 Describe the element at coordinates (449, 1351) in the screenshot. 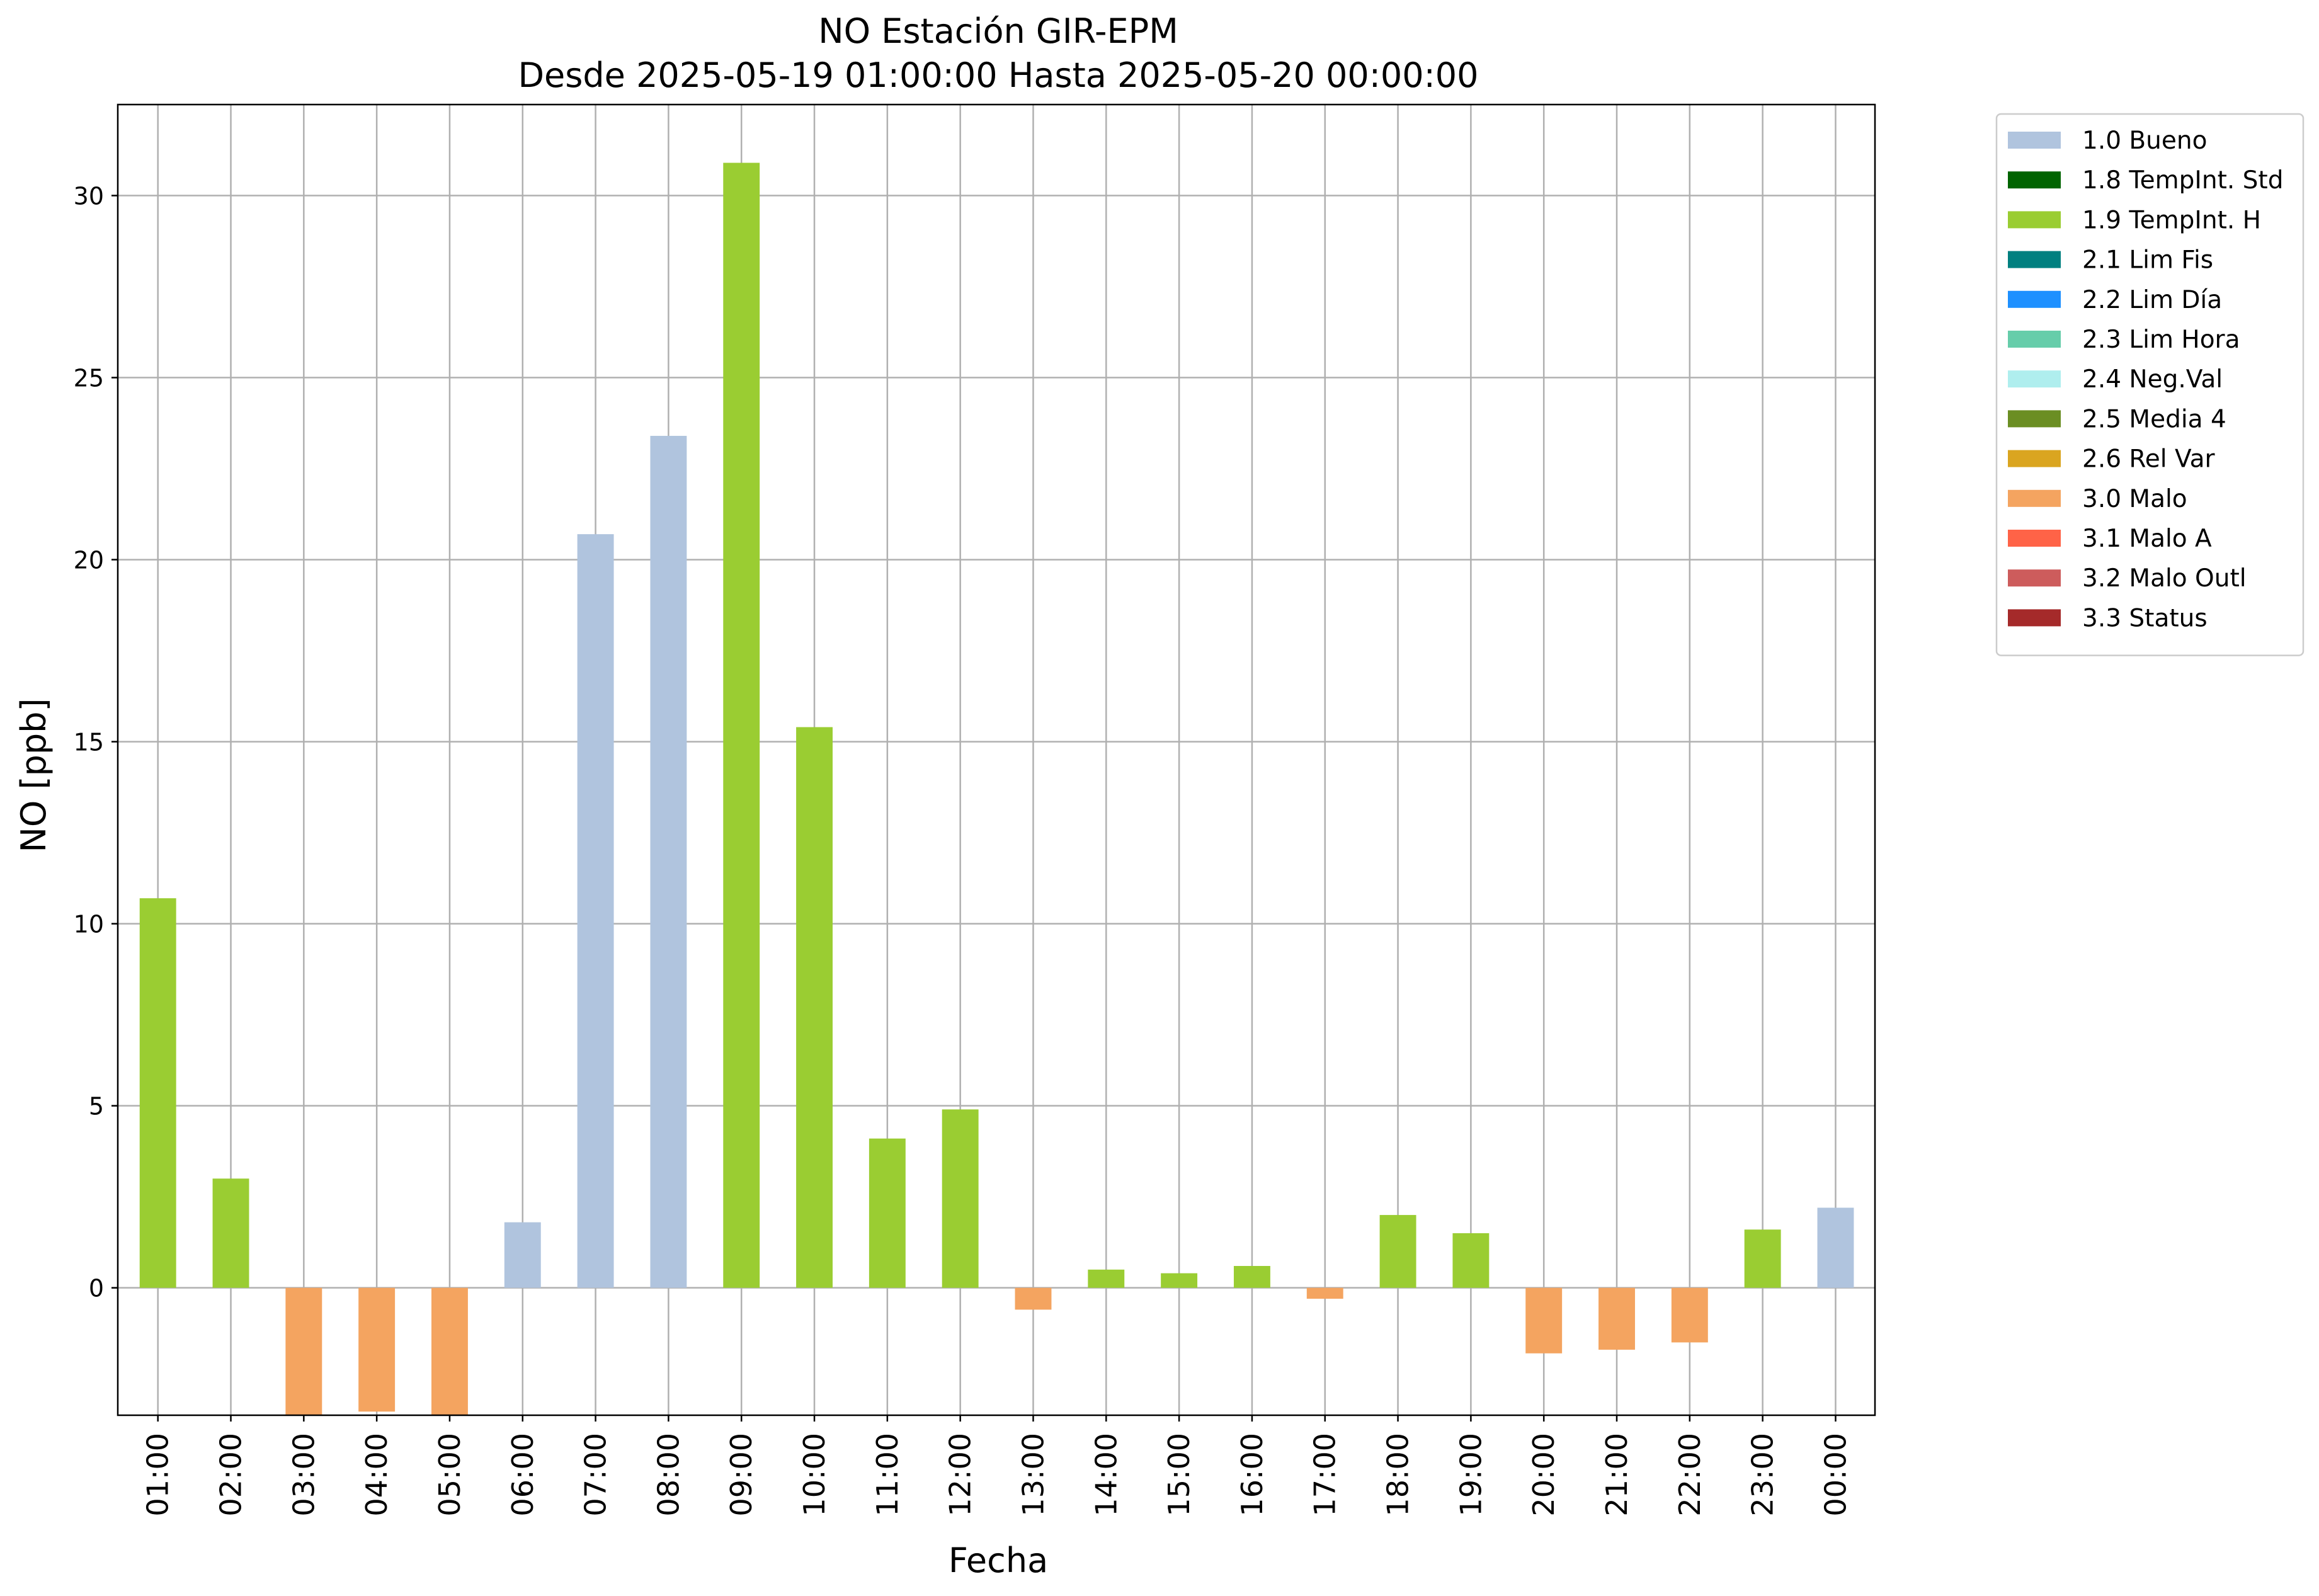

I see `bar-05:00` at that location.